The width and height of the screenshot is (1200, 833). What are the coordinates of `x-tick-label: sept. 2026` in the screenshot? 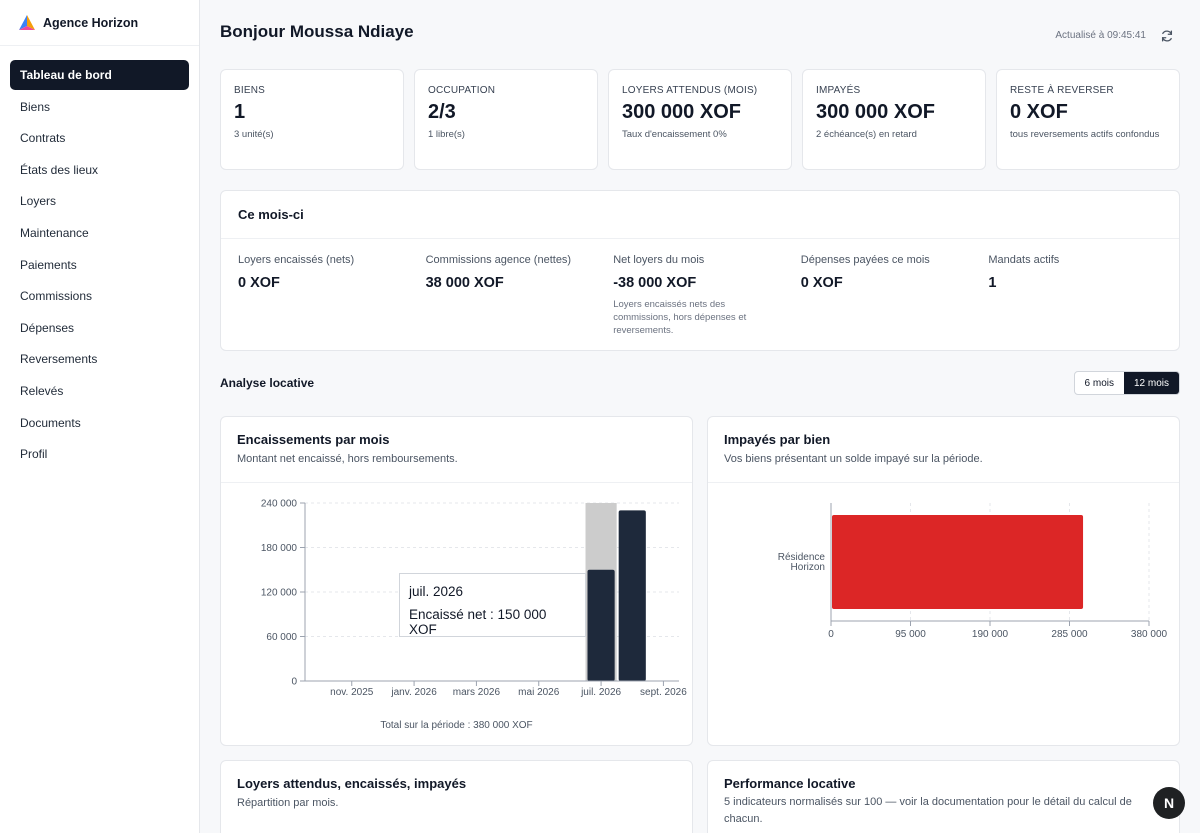 It's located at (663, 692).